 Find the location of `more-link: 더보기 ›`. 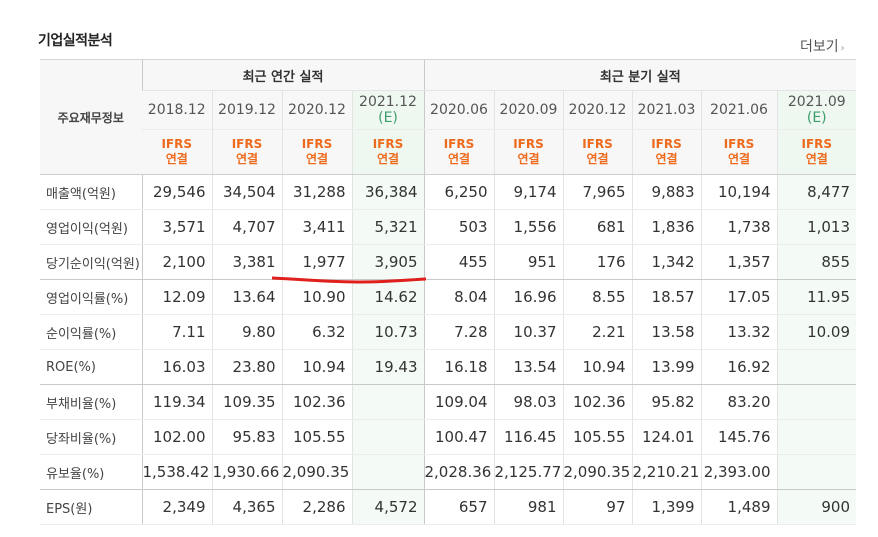

more-link: 더보기 › is located at coordinates (822, 46).